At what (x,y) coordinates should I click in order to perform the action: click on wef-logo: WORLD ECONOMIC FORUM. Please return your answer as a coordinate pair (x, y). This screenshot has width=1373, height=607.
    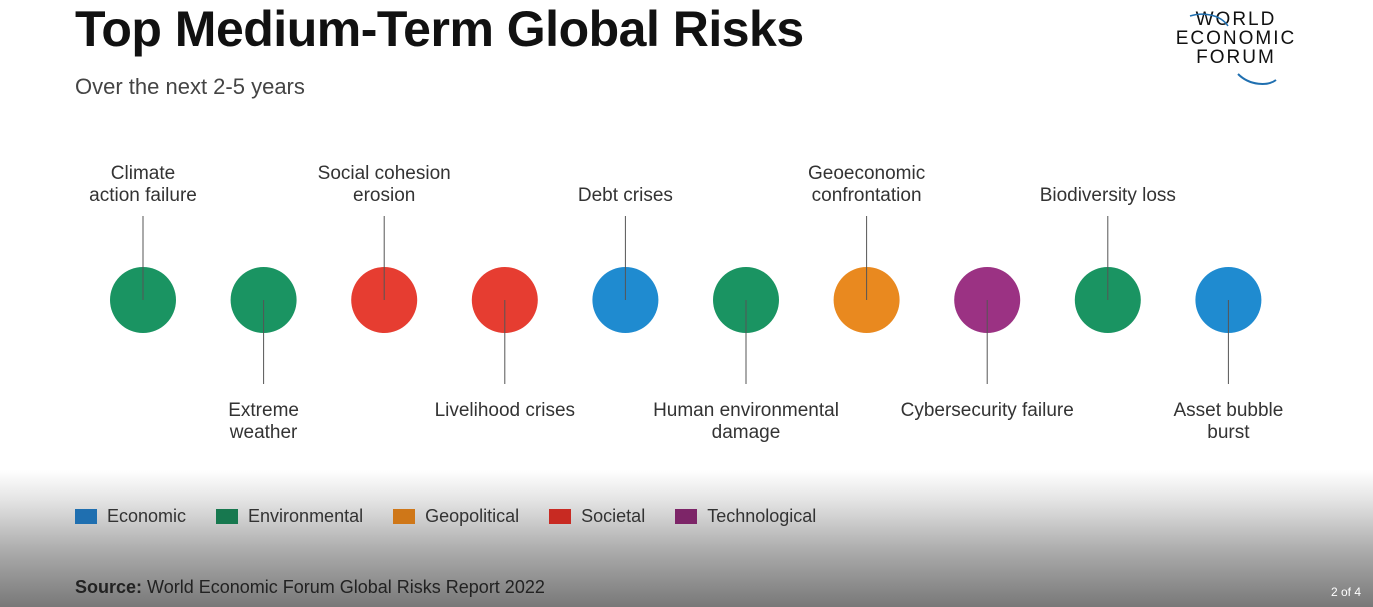
    Looking at the image, I should click on (1236, 48).